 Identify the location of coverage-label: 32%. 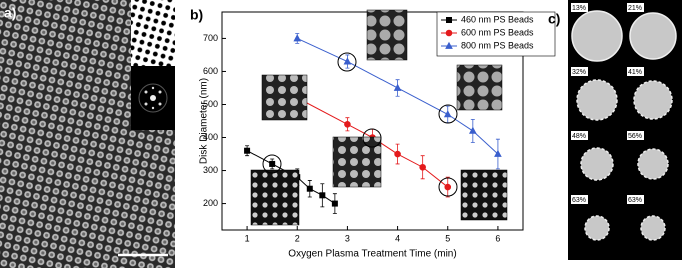
(579, 72).